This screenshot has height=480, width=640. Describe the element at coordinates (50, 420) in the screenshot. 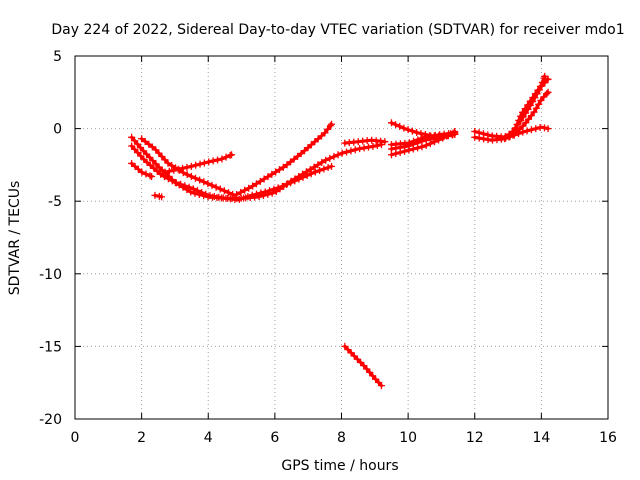

I see `y-tick-label: -20` at that location.